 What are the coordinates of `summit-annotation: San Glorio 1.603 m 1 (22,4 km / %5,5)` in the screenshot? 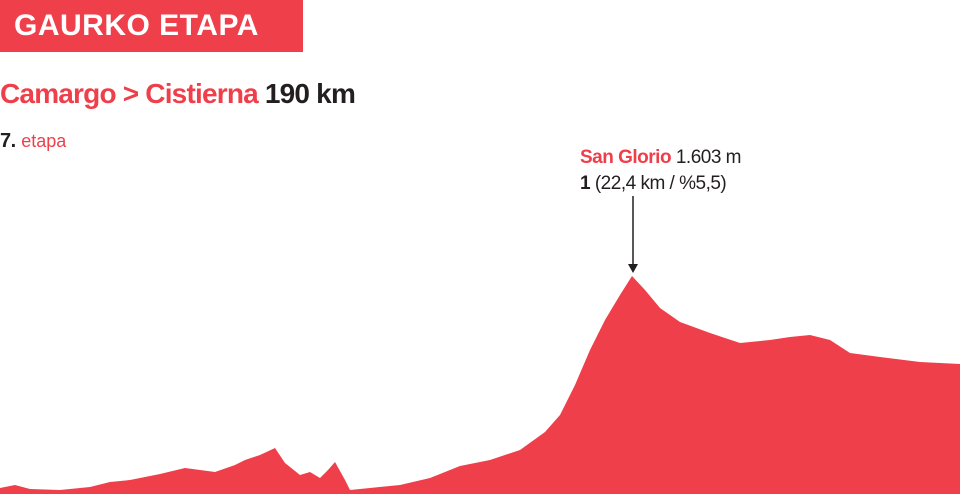 It's located at (661, 171).